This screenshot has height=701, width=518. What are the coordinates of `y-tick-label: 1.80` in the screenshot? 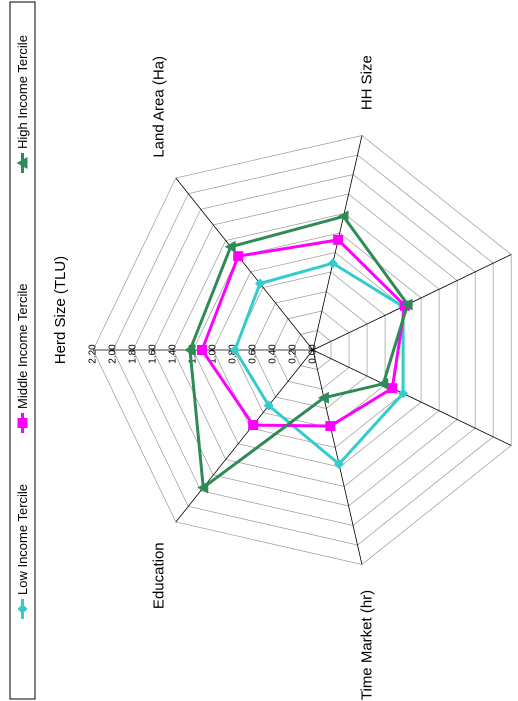 It's located at (133, 354).